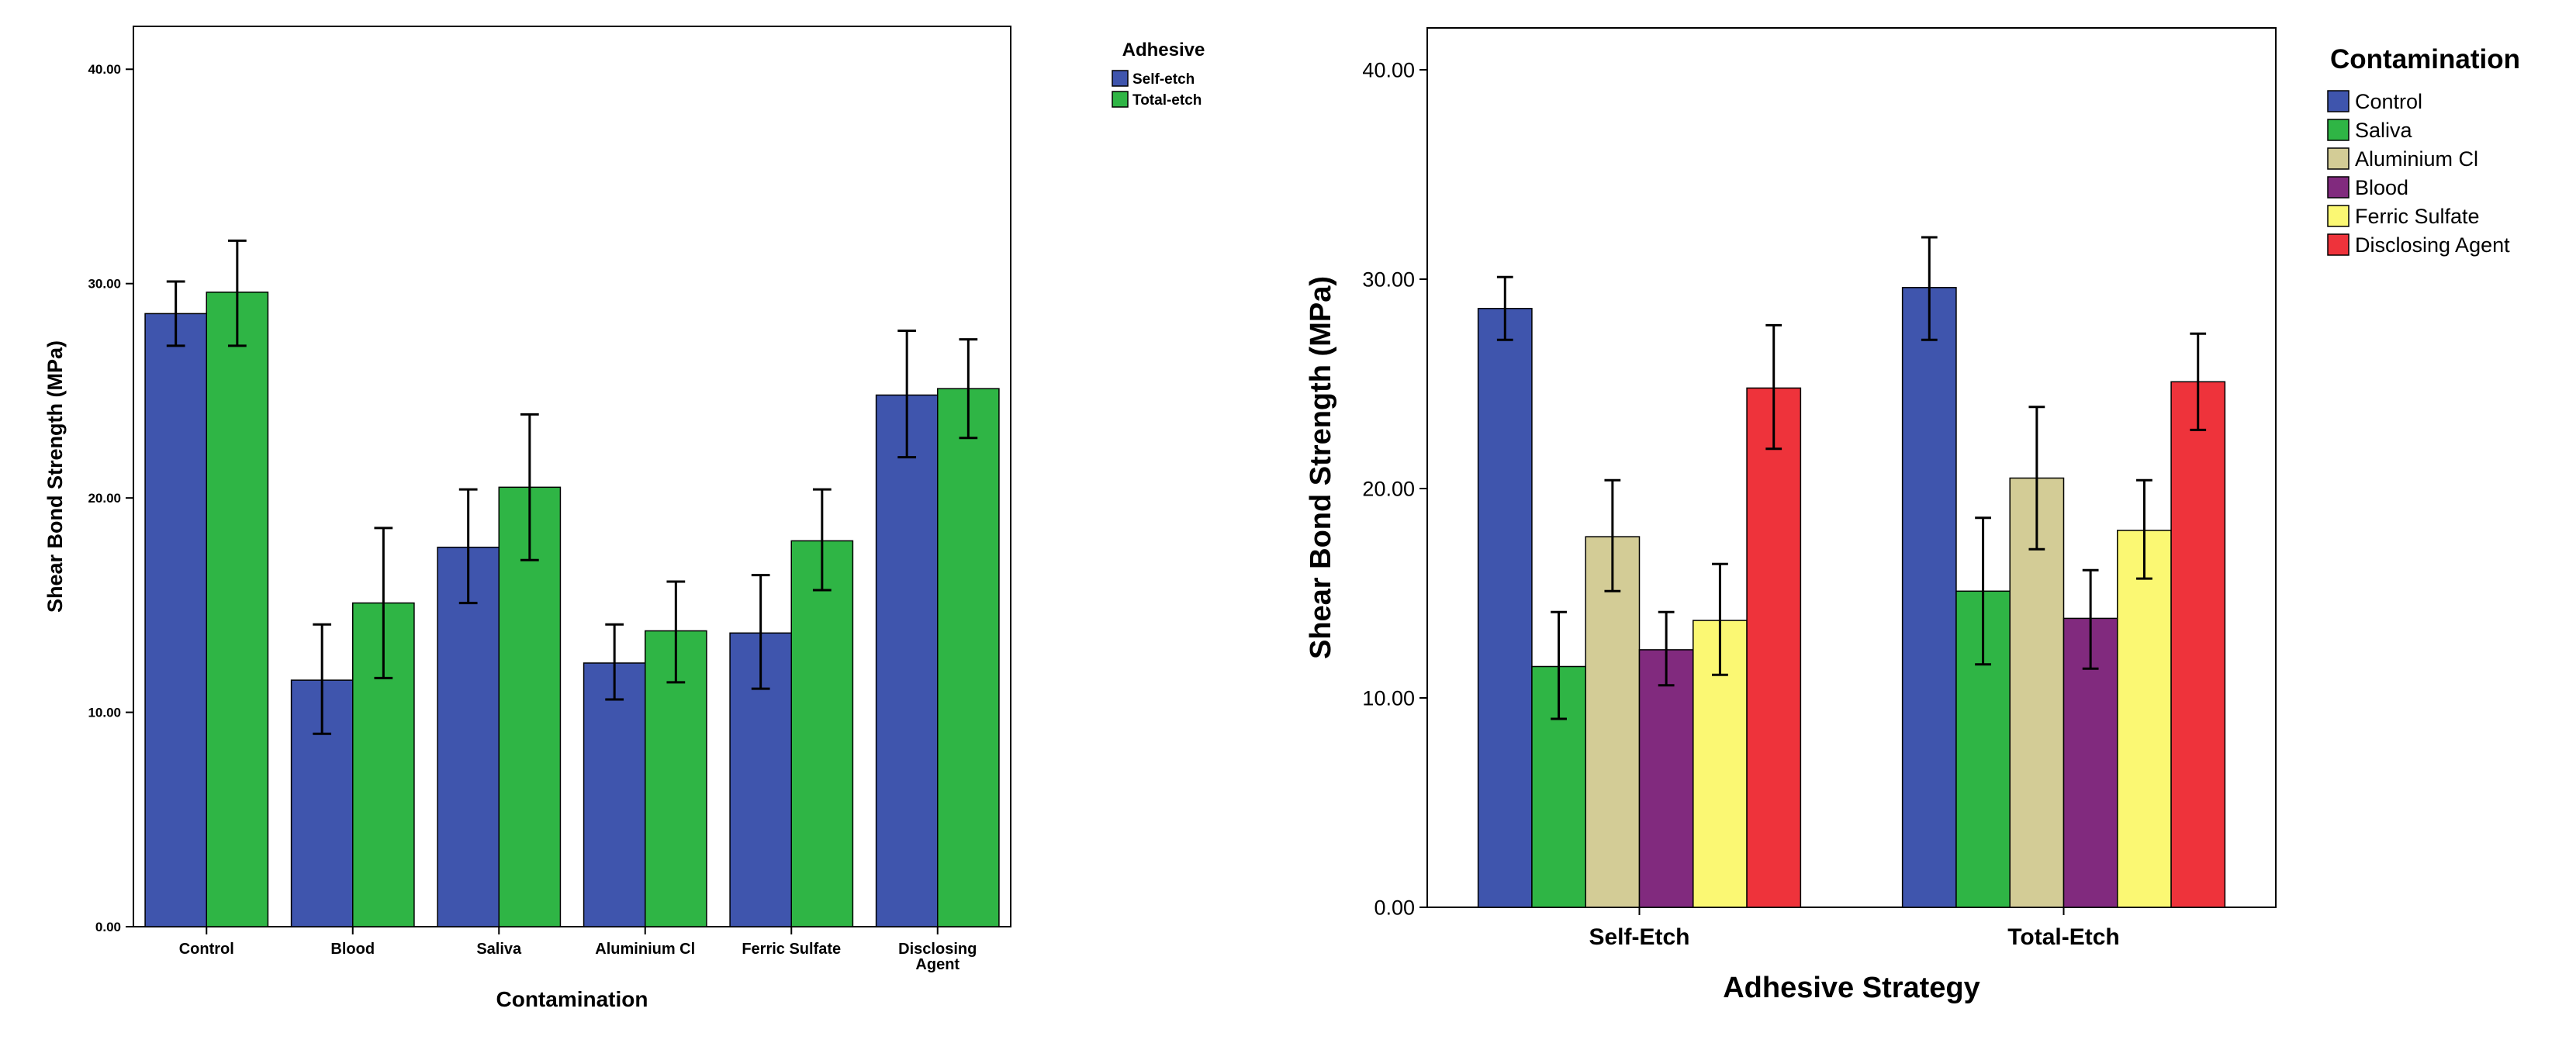  I want to click on legend-label: Total-etch, so click(1167, 100).